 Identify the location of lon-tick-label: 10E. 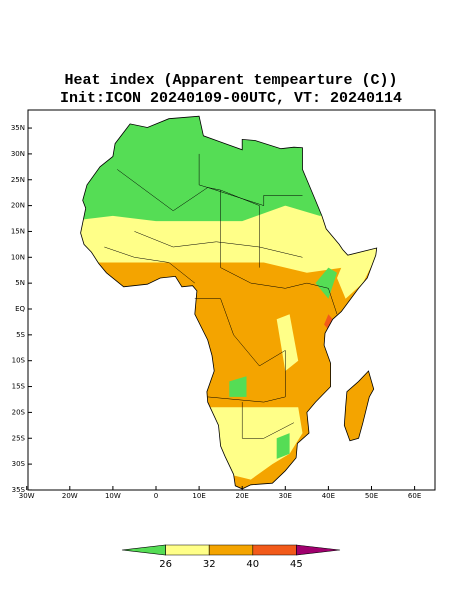
(198, 496).